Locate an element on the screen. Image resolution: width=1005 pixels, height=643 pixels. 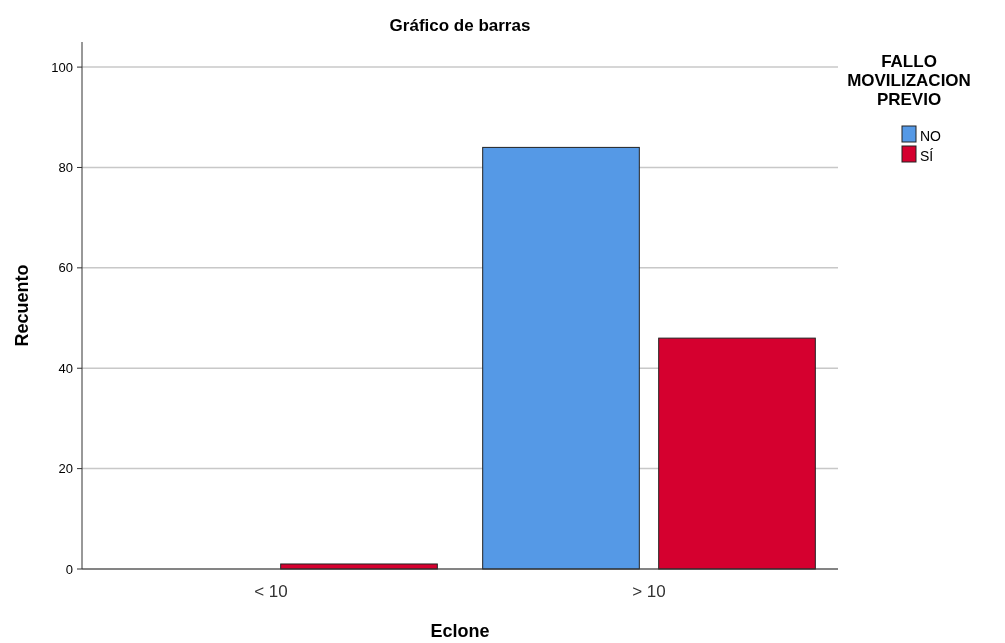
legend-label: NO is located at coordinates (931, 136).